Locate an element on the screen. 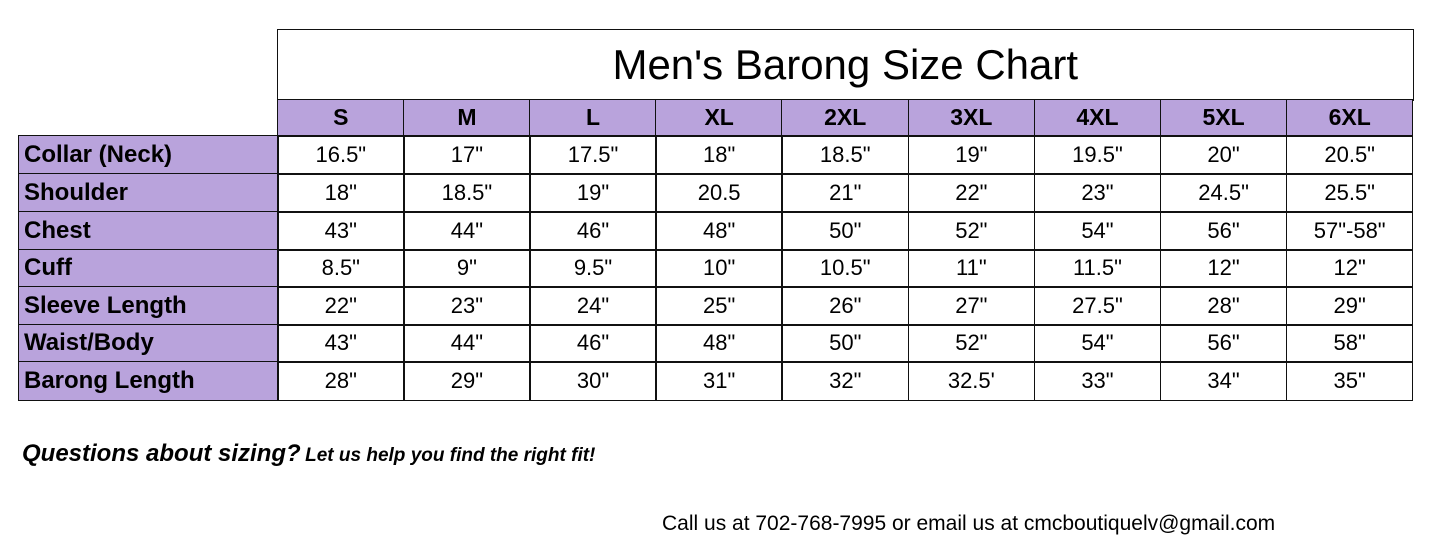 Image resolution: width=1445 pixels, height=551 pixels. table-cell: 9" is located at coordinates (467, 268).